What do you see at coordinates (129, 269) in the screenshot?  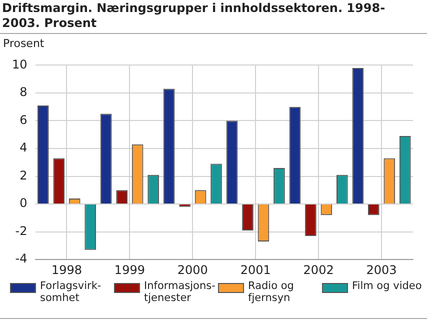 I see `x-tick-label: 1999` at bounding box center [129, 269].